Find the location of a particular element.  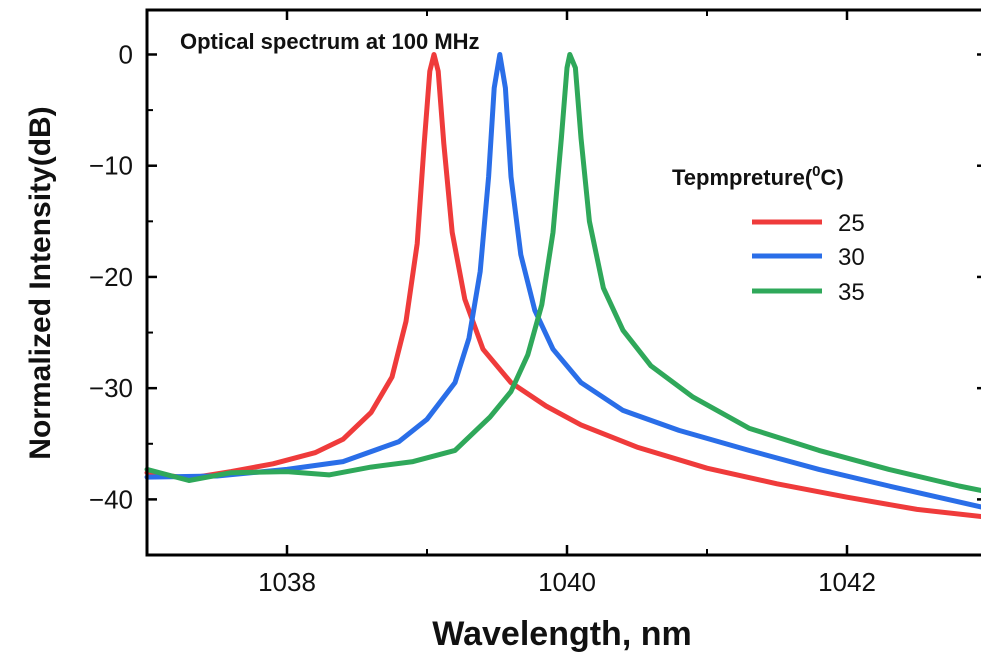

x-axis-title: Wavelength, nm is located at coordinates (561, 634).